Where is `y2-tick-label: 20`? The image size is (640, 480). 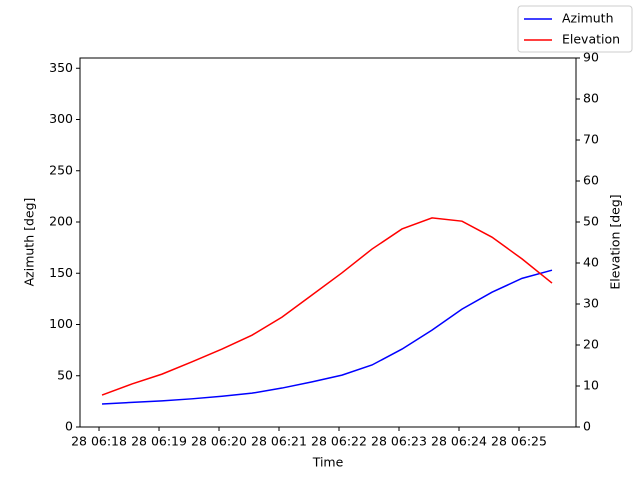 y2-tick-label: 20 is located at coordinates (591, 344).